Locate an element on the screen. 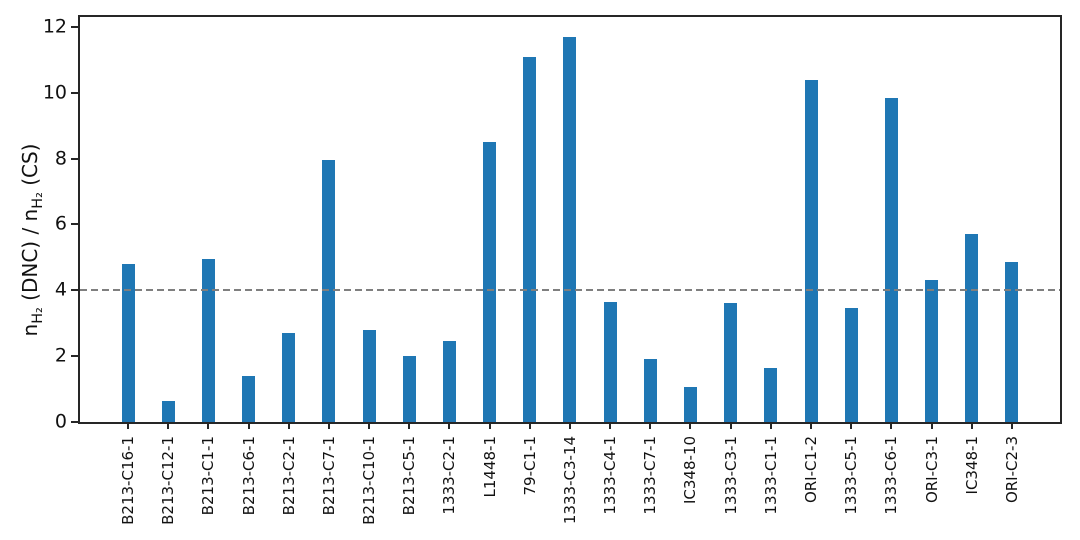 This screenshot has height=540, width=1080. ylabel-text: (CS) is located at coordinates (30, 168).